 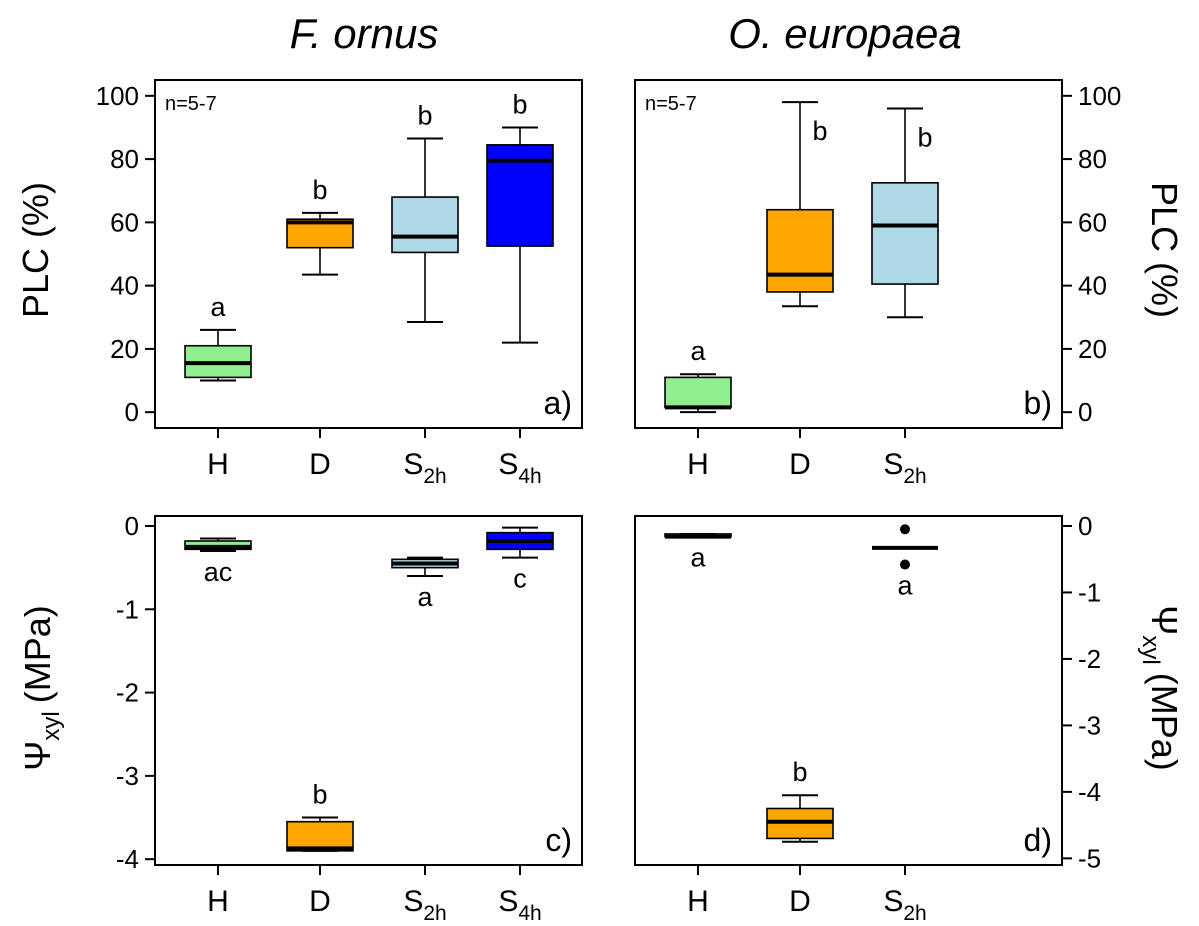 I want to click on ylabel-c: Ψxyl (MPa), so click(x=41, y=687).